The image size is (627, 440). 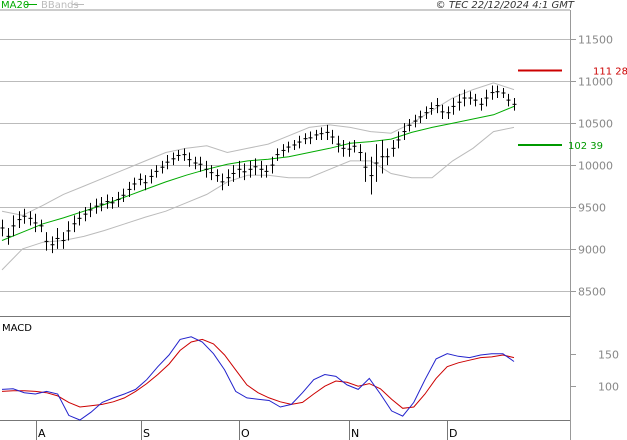 What do you see at coordinates (595, 40) in the screenshot?
I see `price-tick-label: 11500` at bounding box center [595, 40].